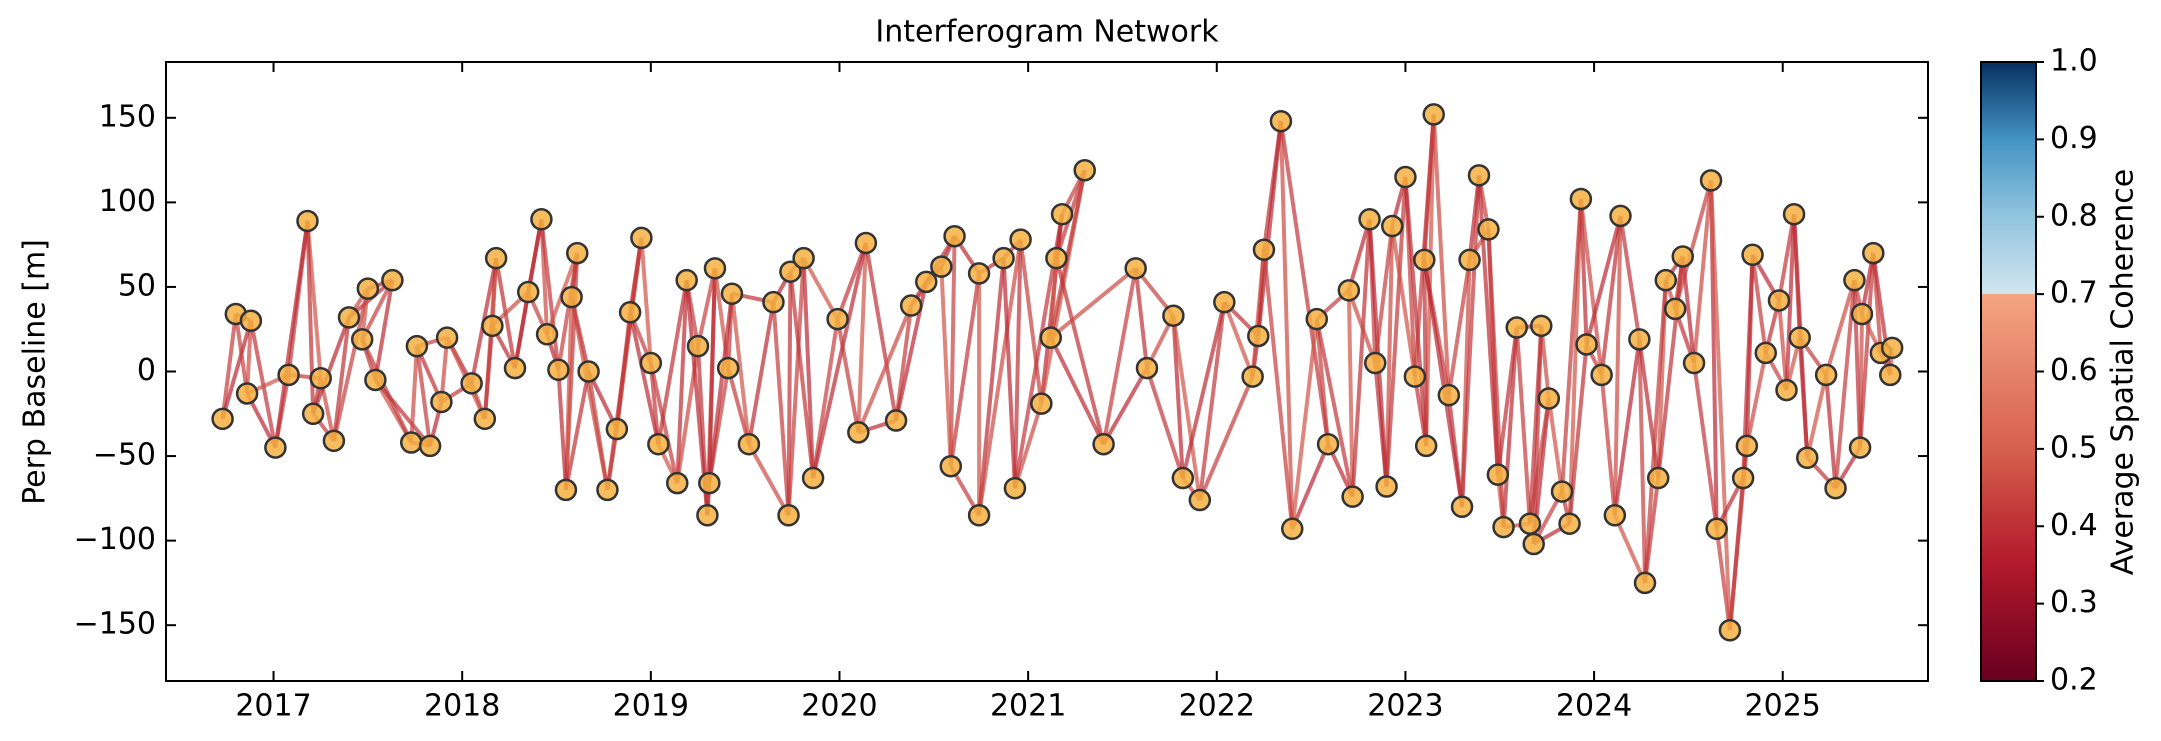 The width and height of the screenshot is (2161, 741). What do you see at coordinates (273, 706) in the screenshot?
I see `x-tick-label: 2017` at bounding box center [273, 706].